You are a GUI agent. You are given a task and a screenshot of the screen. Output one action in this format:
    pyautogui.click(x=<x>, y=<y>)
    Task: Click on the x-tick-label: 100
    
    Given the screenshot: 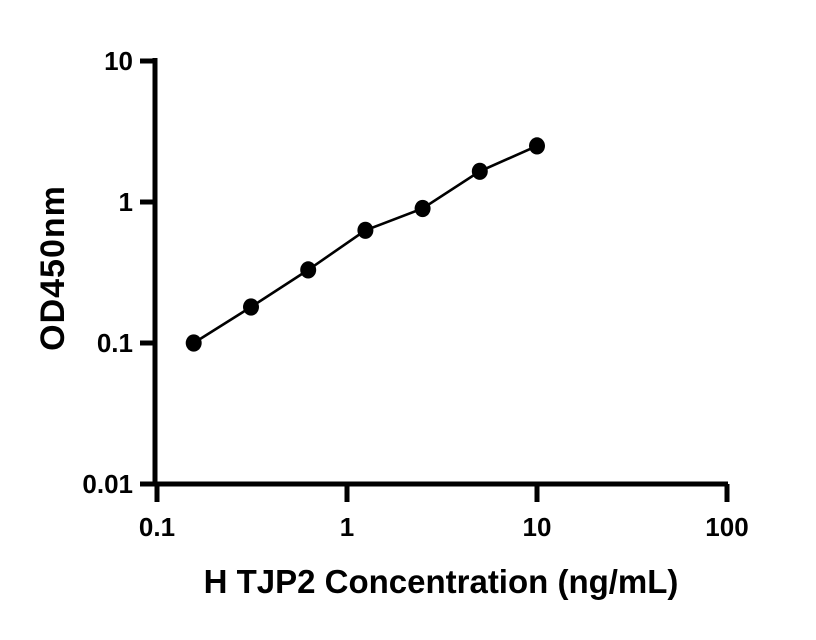 What is the action you would take?
    pyautogui.click(x=726, y=527)
    